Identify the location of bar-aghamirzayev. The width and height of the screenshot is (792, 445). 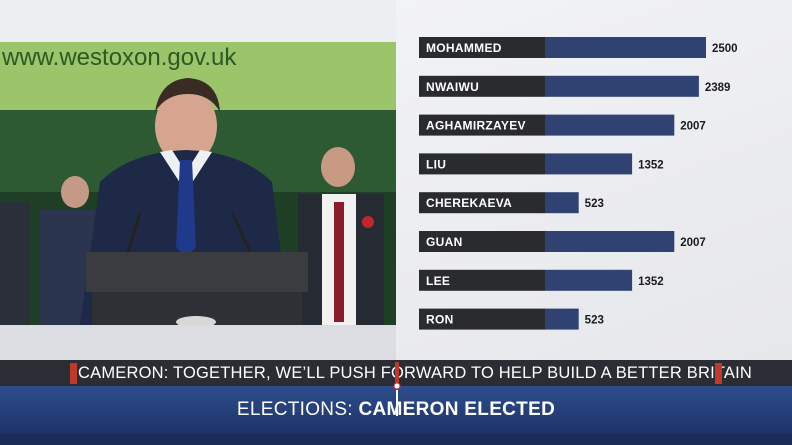
(610, 125).